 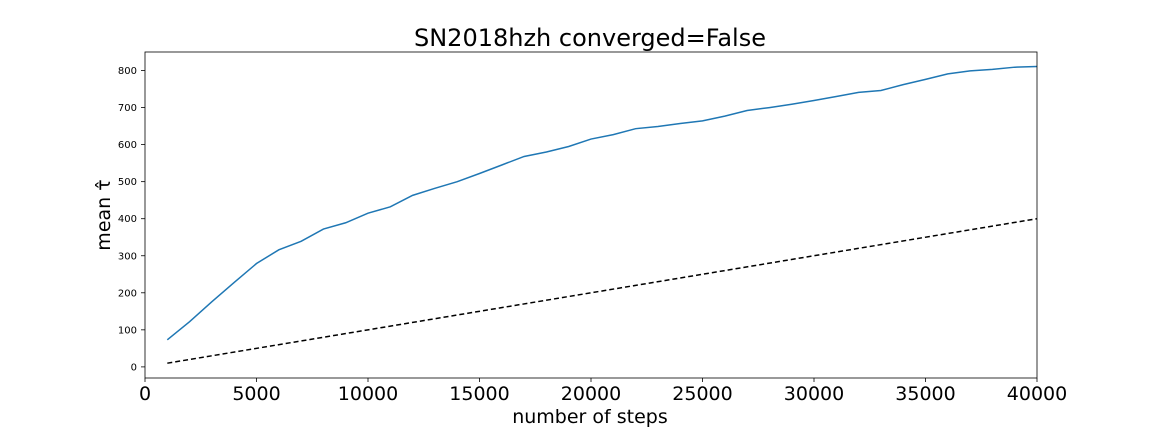 I want to click on y-axis-ticks: 0 100 200 300 400 500 600 700 800, so click(x=131, y=219).